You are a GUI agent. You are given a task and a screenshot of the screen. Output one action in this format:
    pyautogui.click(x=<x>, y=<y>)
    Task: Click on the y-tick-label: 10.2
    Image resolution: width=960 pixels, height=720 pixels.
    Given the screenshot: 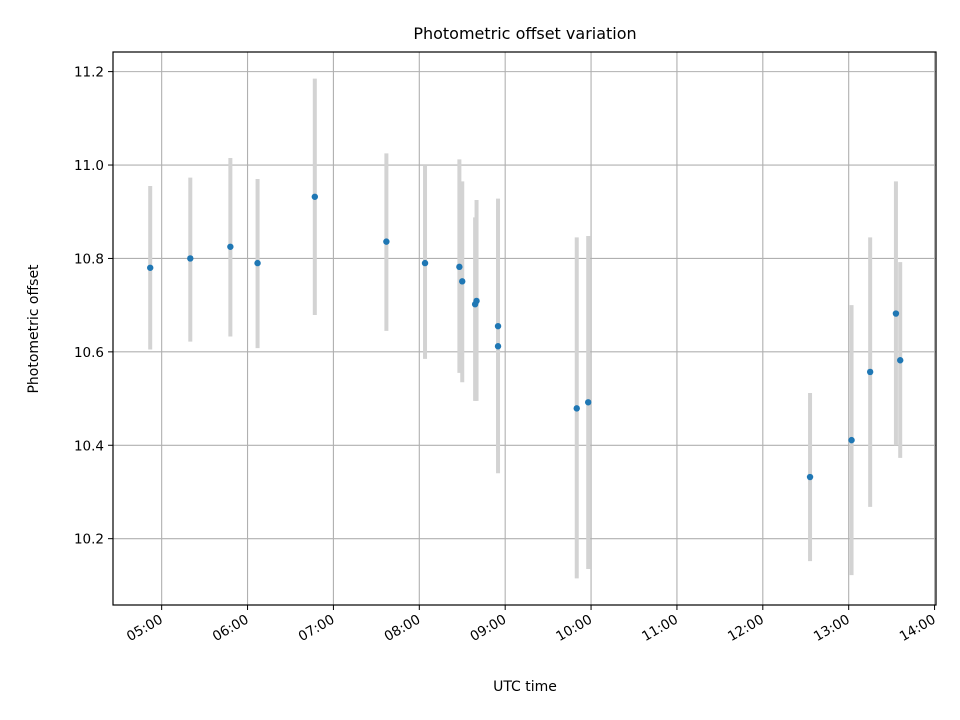 What is the action you would take?
    pyautogui.click(x=89, y=540)
    